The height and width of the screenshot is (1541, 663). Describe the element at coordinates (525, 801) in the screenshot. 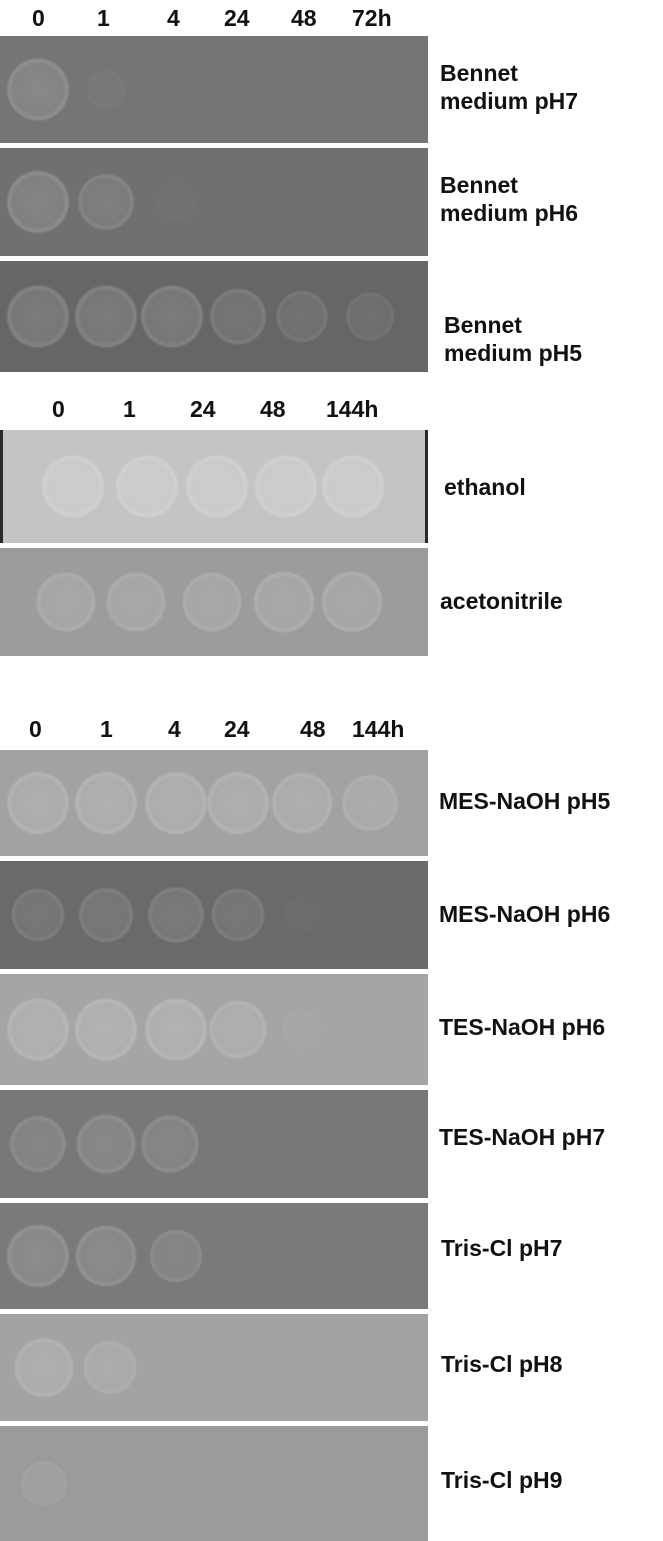

I see `row-label: MES-NaOH pH5` at that location.